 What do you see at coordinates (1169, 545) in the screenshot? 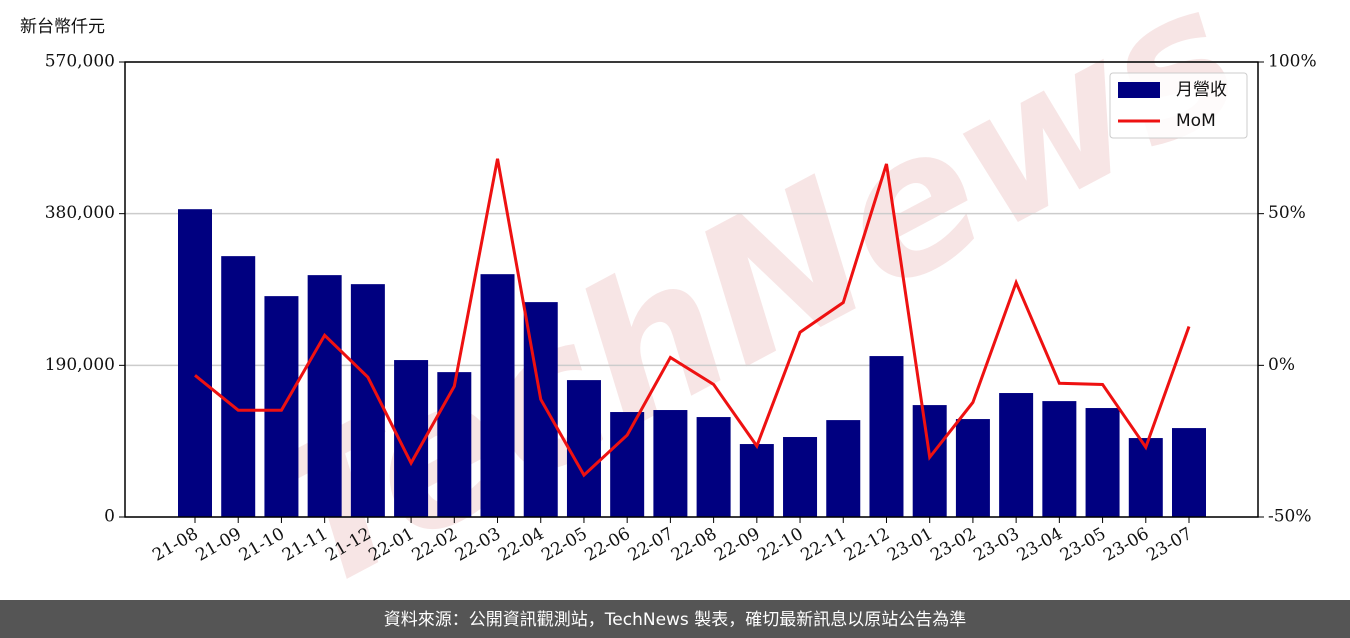
I see `x-tick-label: 23-07` at bounding box center [1169, 545].